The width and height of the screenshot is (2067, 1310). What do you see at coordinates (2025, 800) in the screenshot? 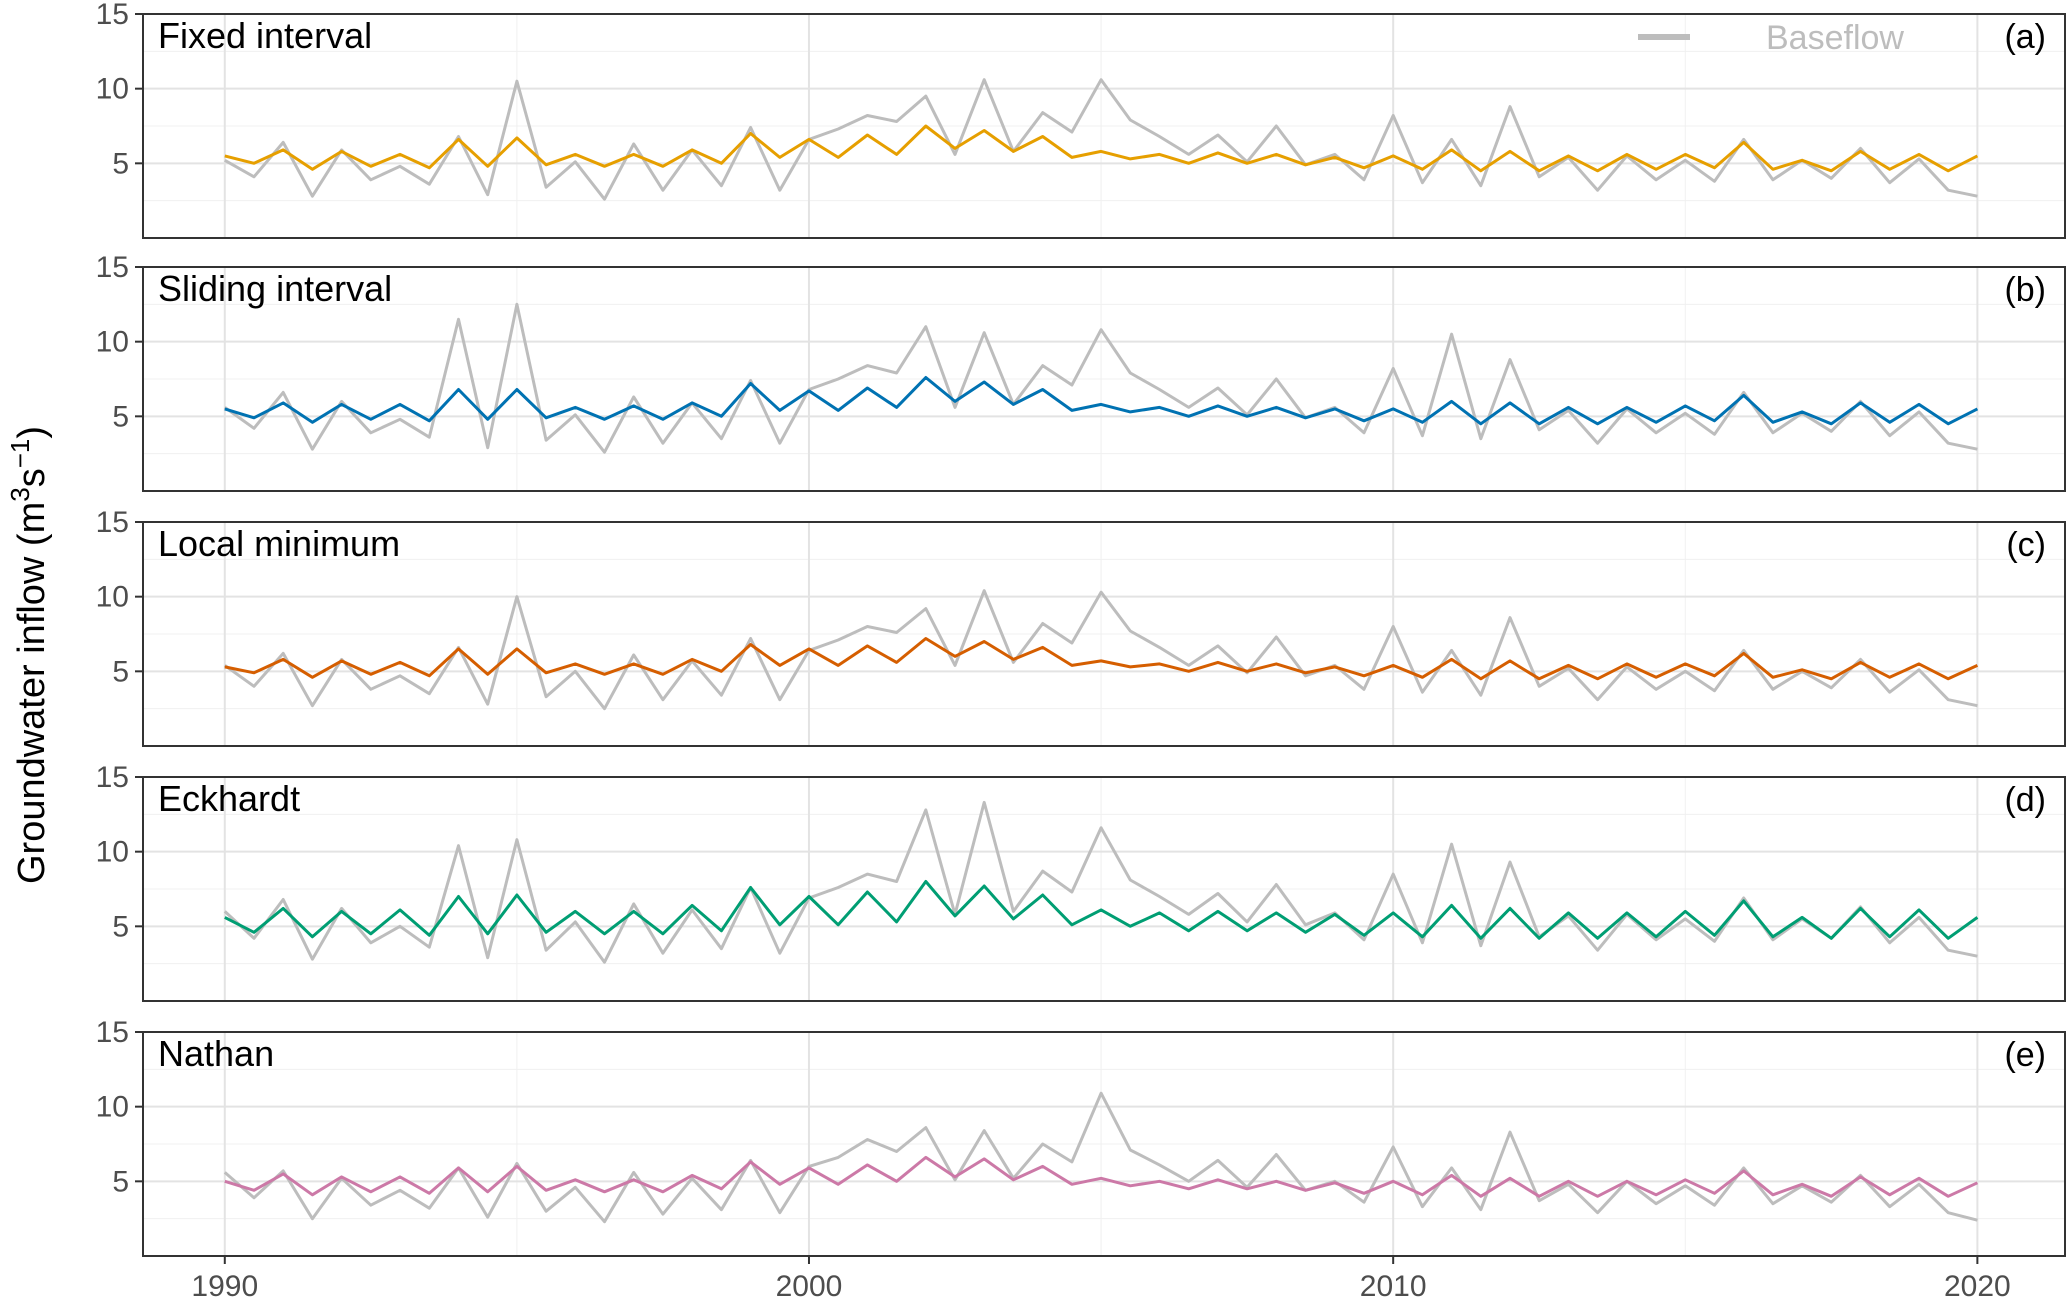
I see `panel-tag: (d)` at bounding box center [2025, 800].